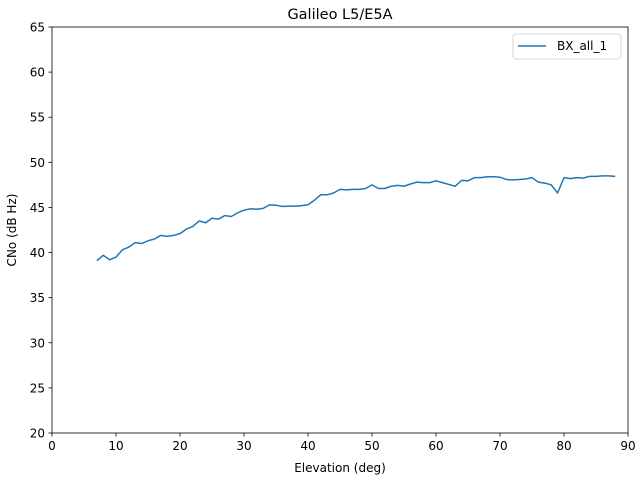 This screenshot has height=484, width=640. I want to click on y-tick-label: 20, so click(37, 434).